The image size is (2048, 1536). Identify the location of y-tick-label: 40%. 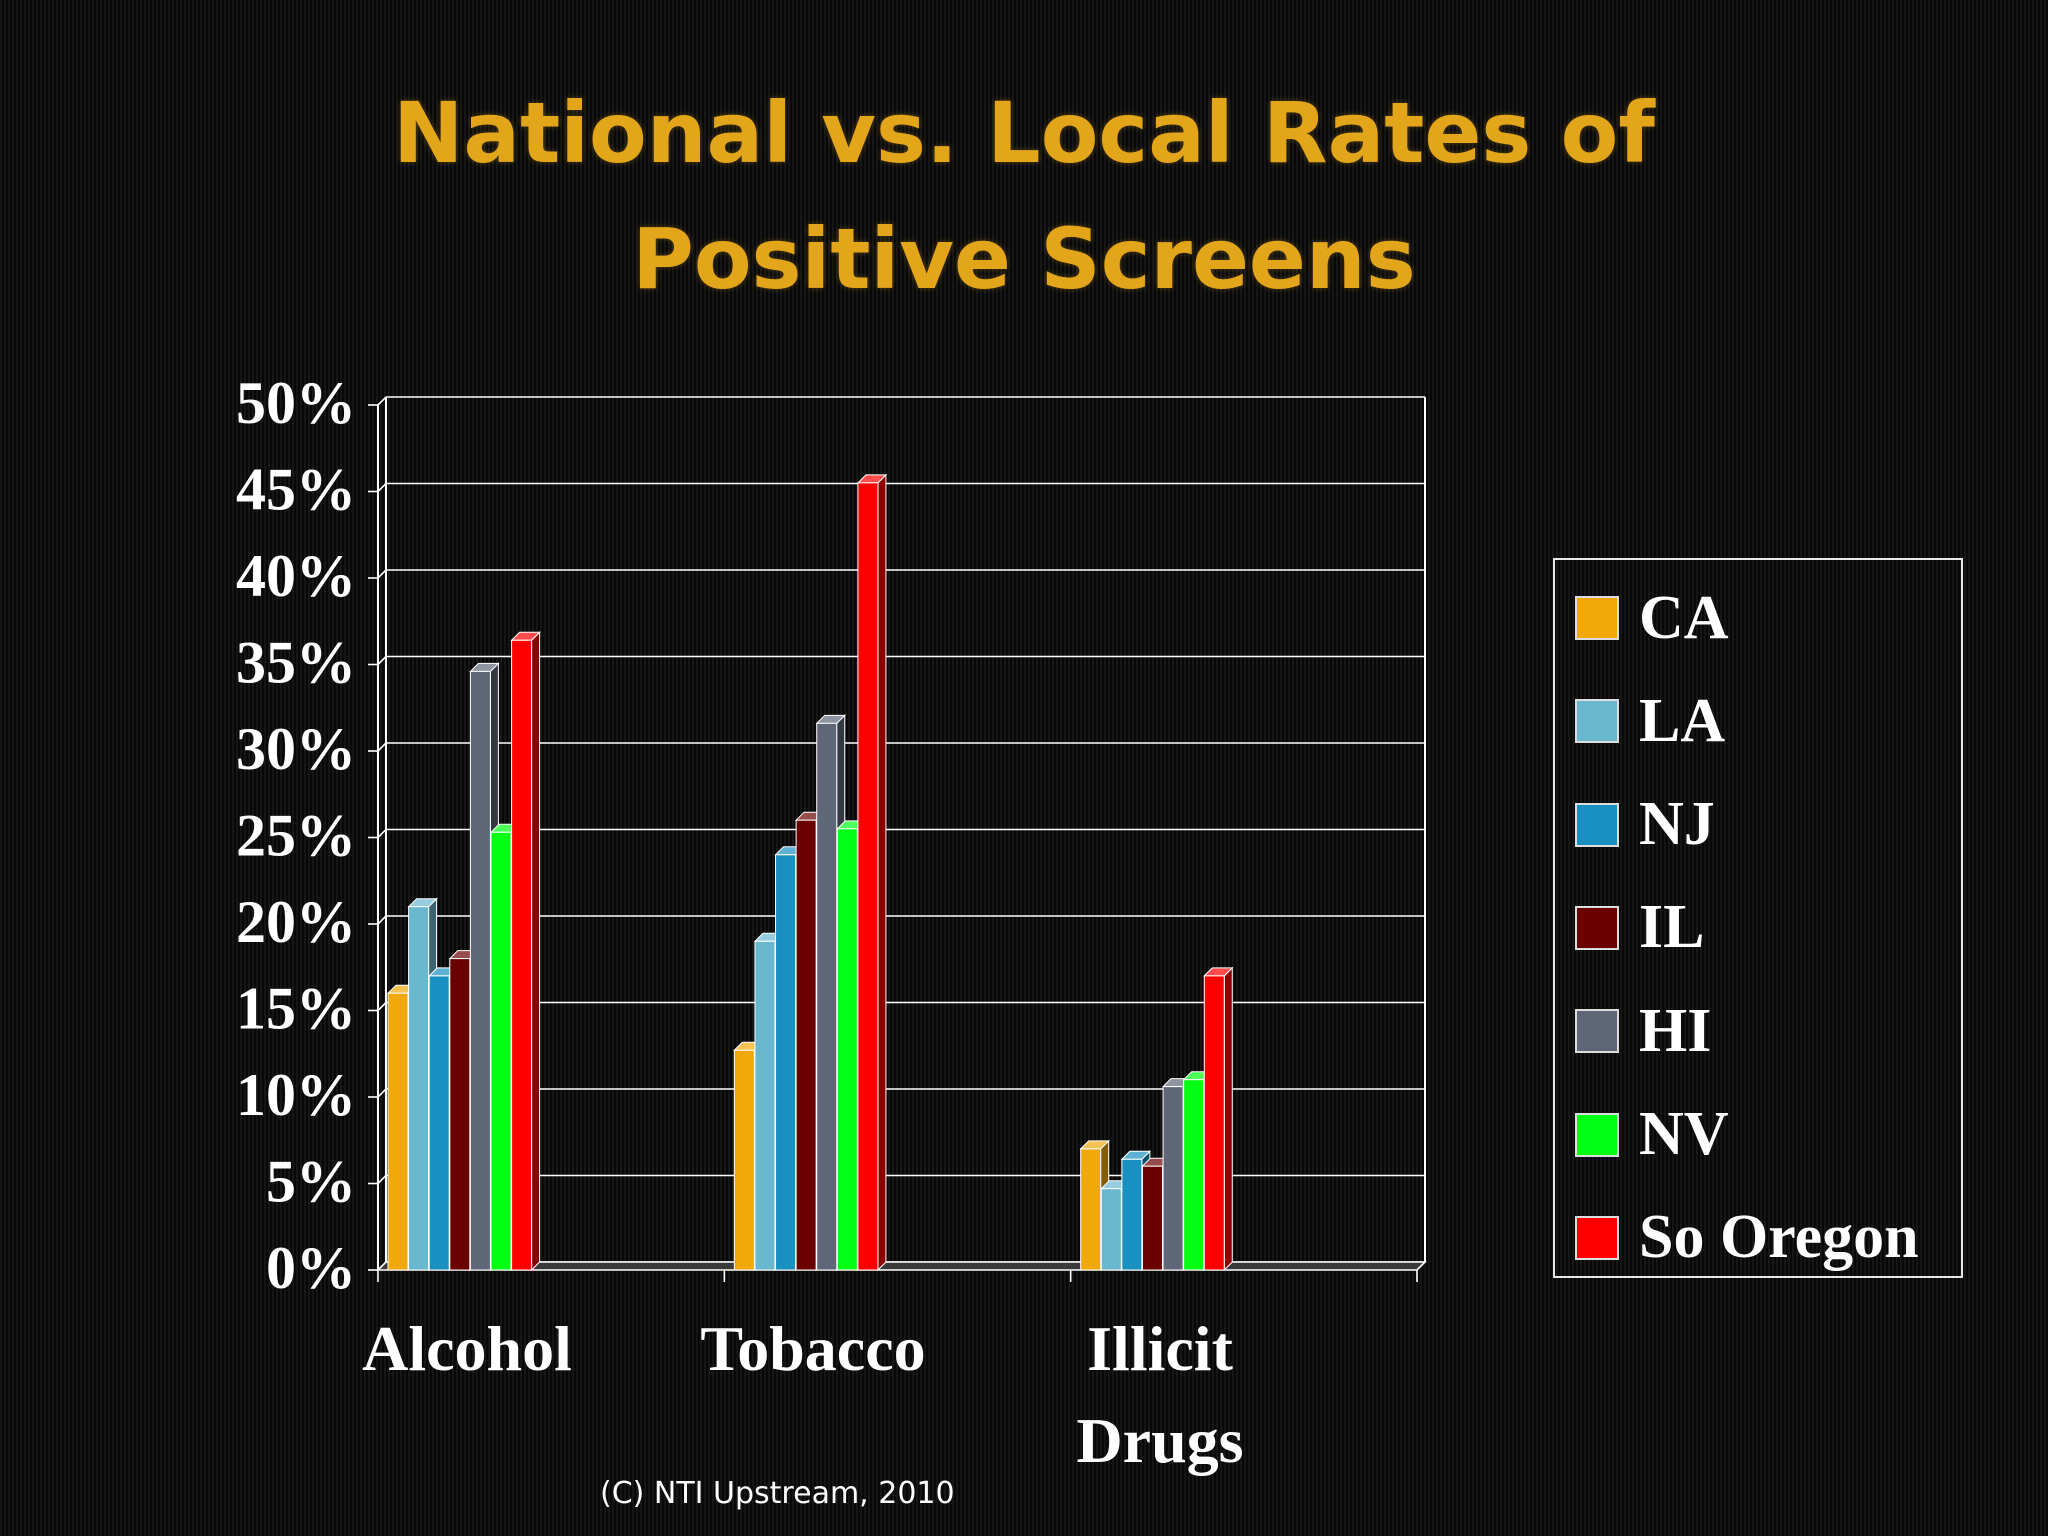
(296, 576).